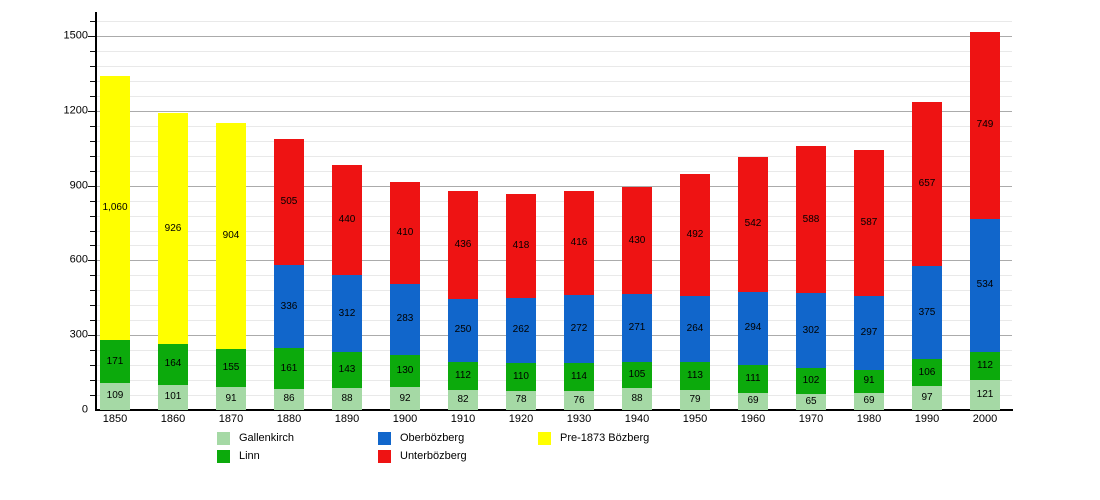 The height and width of the screenshot is (500, 1100). I want to click on segment-value-label: 904, so click(231, 235).